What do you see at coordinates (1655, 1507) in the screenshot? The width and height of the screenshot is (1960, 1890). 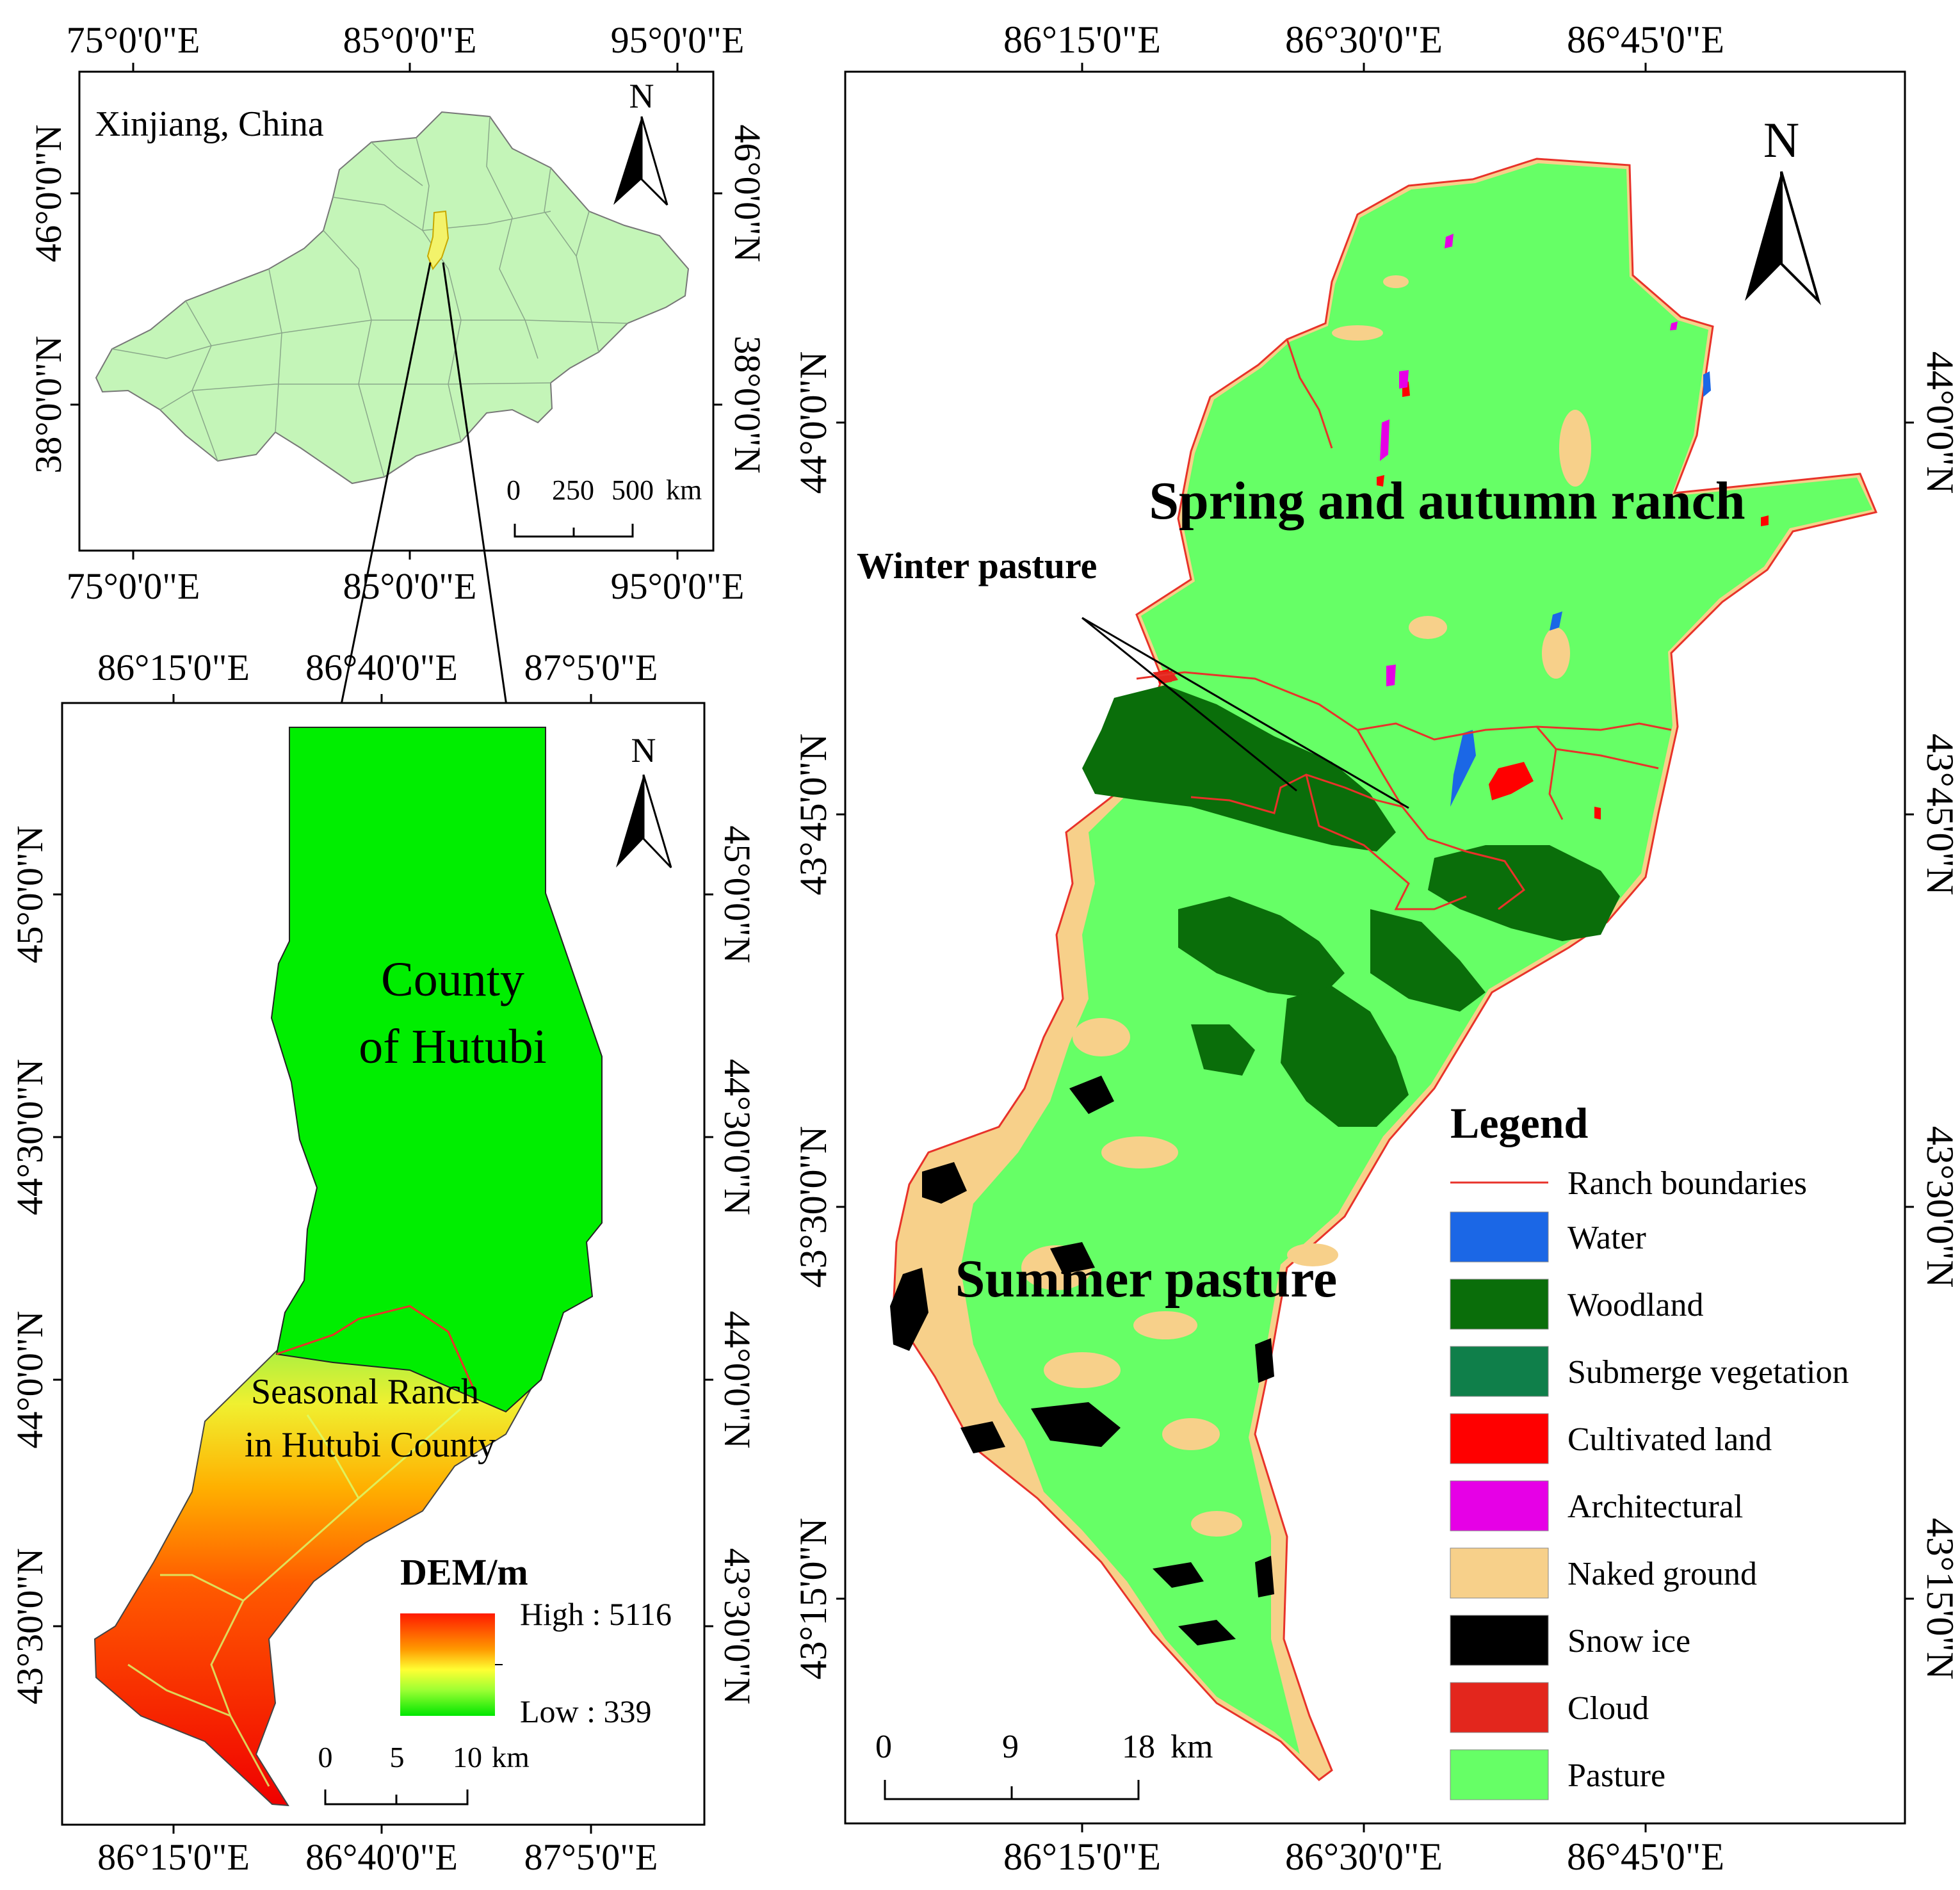 I see `legend-label-architectural: Architectural` at bounding box center [1655, 1507].